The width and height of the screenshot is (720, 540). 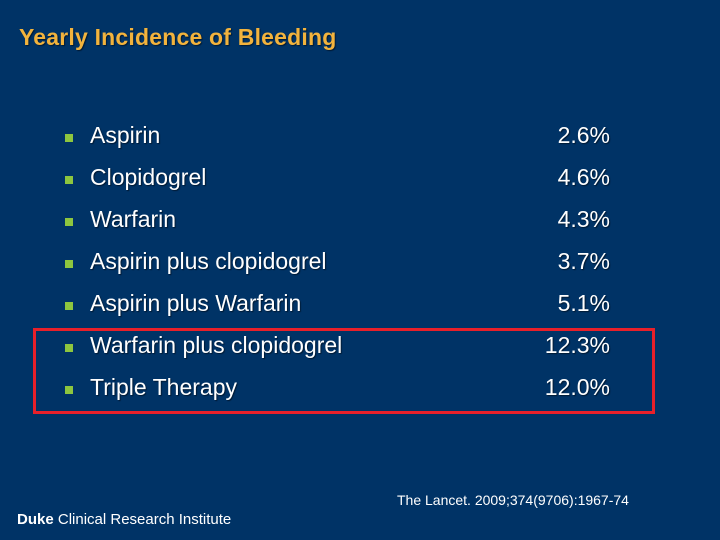 I want to click on item-value: 5.1%, so click(x=583, y=303).